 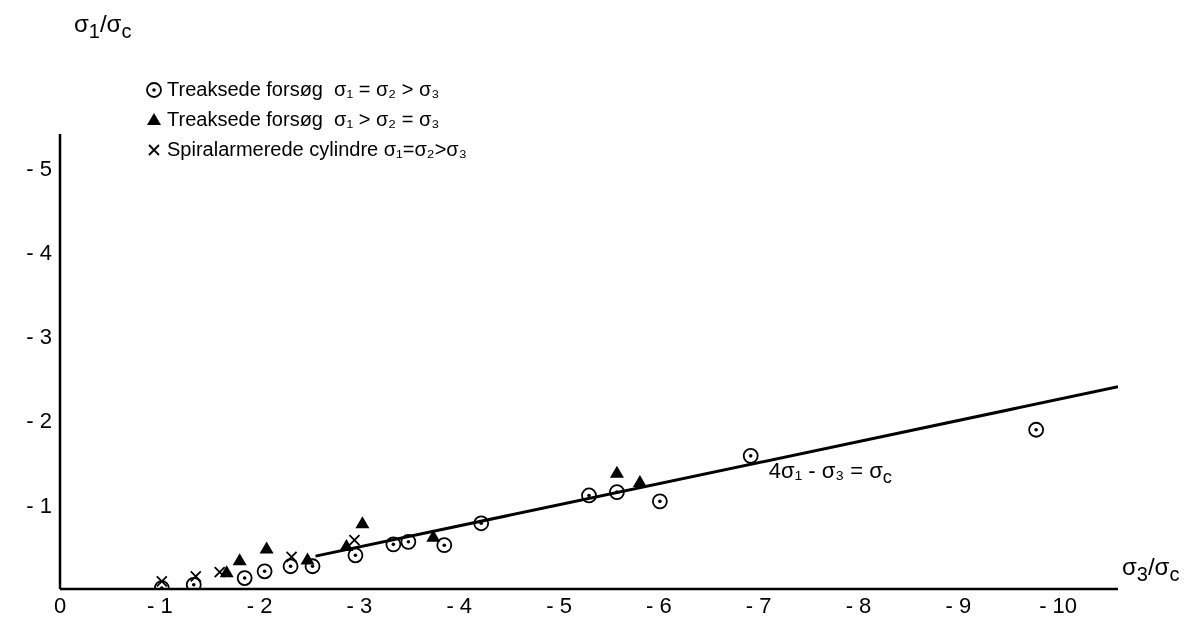 What do you see at coordinates (60, 605) in the screenshot?
I see `x-tick-label: 0` at bounding box center [60, 605].